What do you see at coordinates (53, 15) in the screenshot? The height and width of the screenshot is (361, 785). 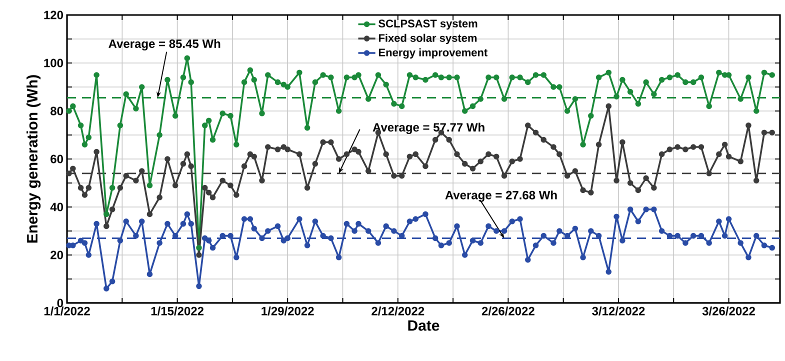 I see `y-tick-label: 120` at bounding box center [53, 15].